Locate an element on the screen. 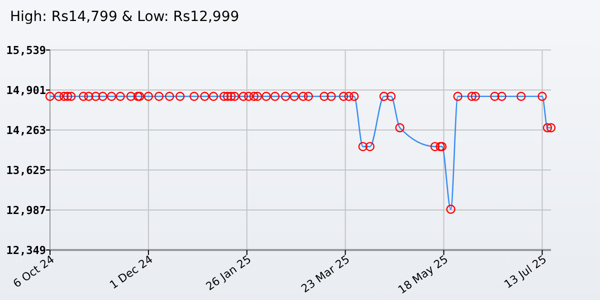  y-tick-label: 13,625 is located at coordinates (26, 170).